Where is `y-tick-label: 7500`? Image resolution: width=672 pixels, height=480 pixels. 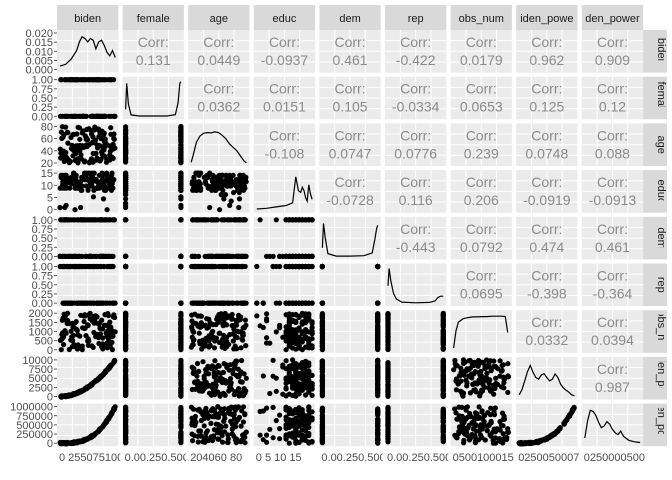
y-tick-label: 7500 is located at coordinates (41, 370).